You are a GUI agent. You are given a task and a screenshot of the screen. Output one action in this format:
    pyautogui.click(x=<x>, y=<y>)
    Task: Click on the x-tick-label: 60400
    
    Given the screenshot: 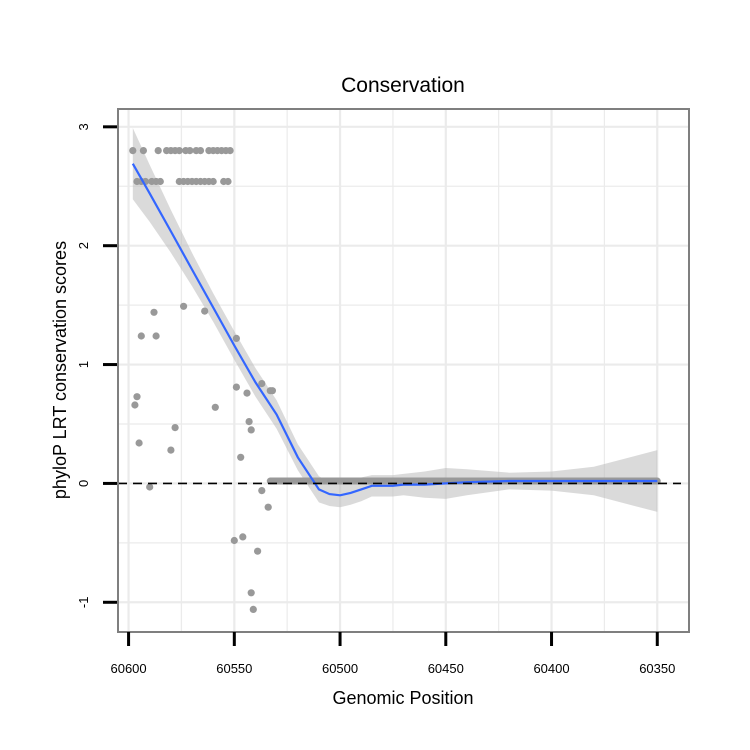 What is the action you would take?
    pyautogui.click(x=551, y=668)
    